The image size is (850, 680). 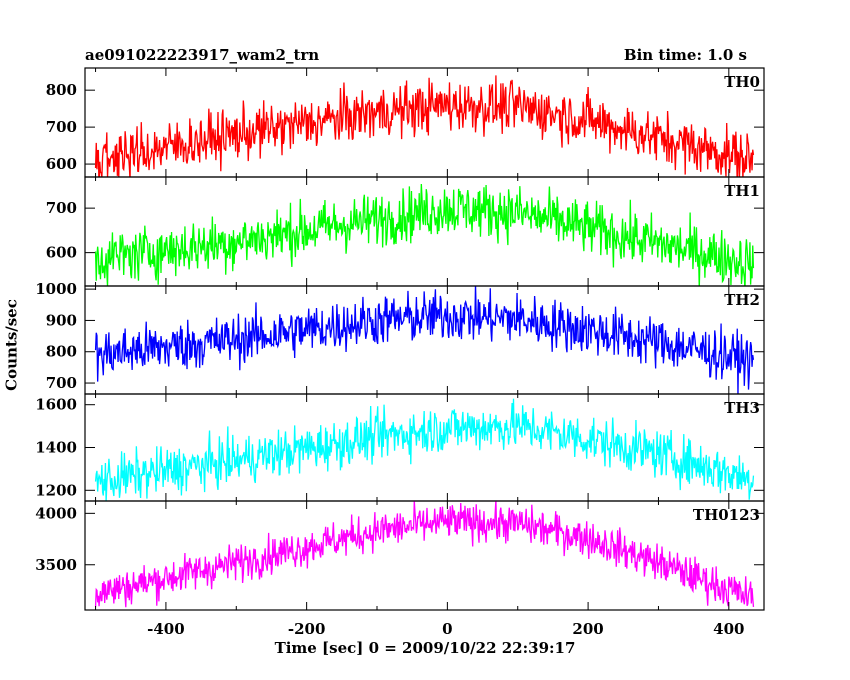 What do you see at coordinates (56, 513) in the screenshot?
I see `y-tick-label: 4000` at bounding box center [56, 513].